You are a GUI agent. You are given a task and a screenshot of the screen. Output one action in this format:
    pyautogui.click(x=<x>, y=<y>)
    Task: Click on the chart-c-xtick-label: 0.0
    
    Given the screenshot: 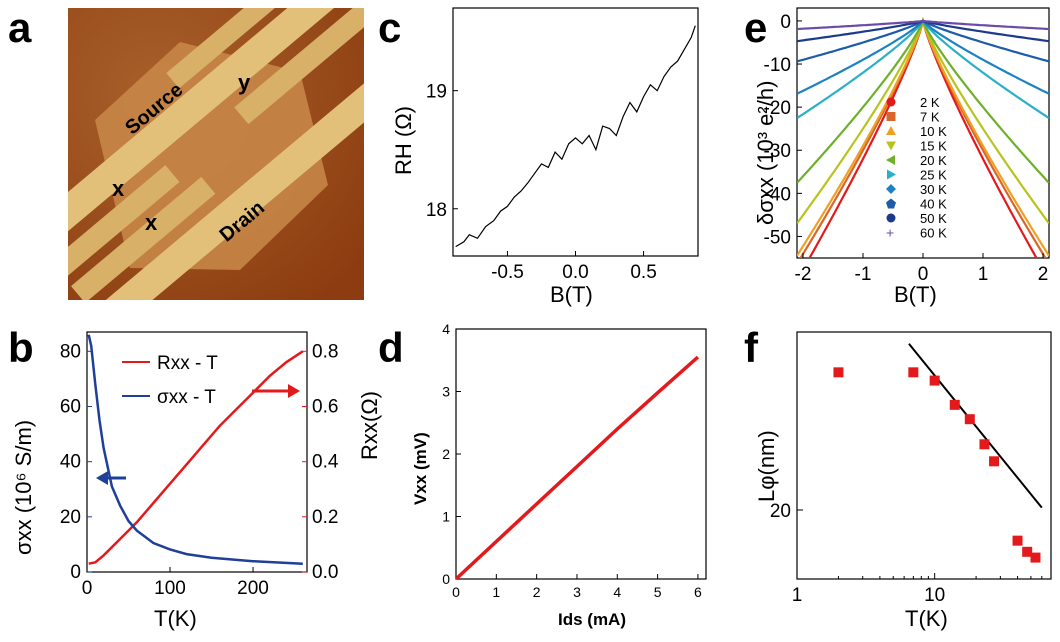 What is the action you would take?
    pyautogui.click(x=575, y=272)
    